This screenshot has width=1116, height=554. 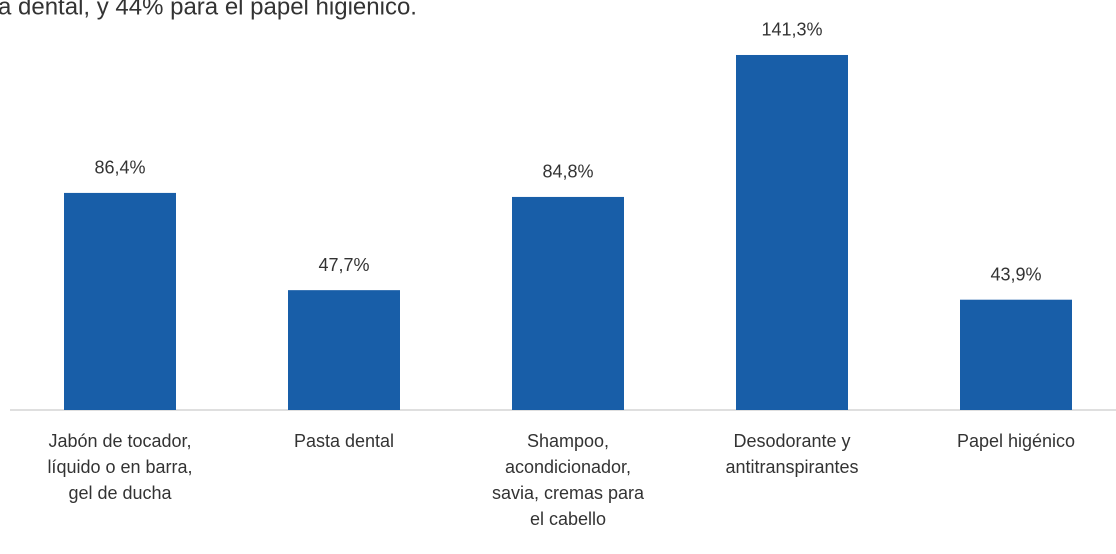 What do you see at coordinates (119, 168) in the screenshot?
I see `data-label: 86,4%` at bounding box center [119, 168].